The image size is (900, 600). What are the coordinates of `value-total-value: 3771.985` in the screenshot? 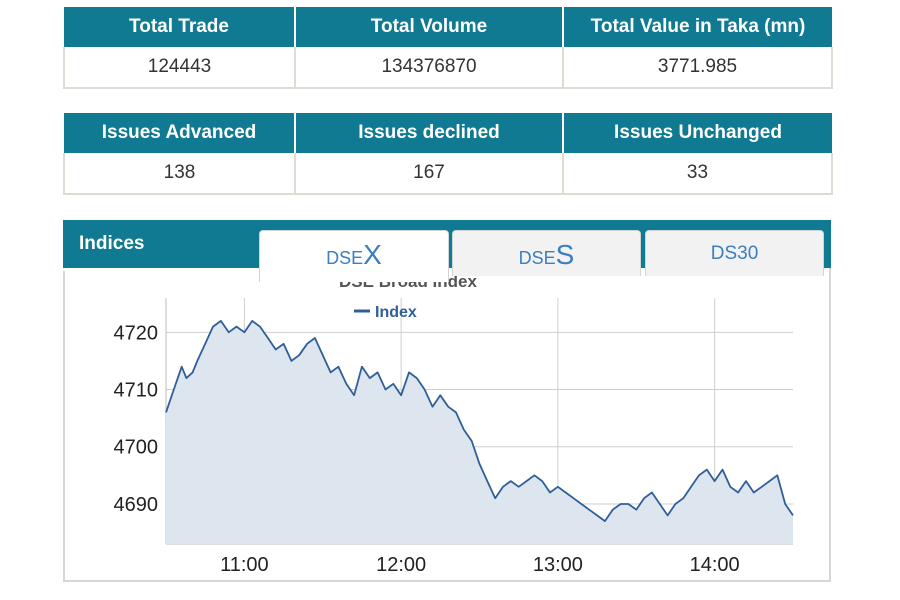 It's located at (697, 68).